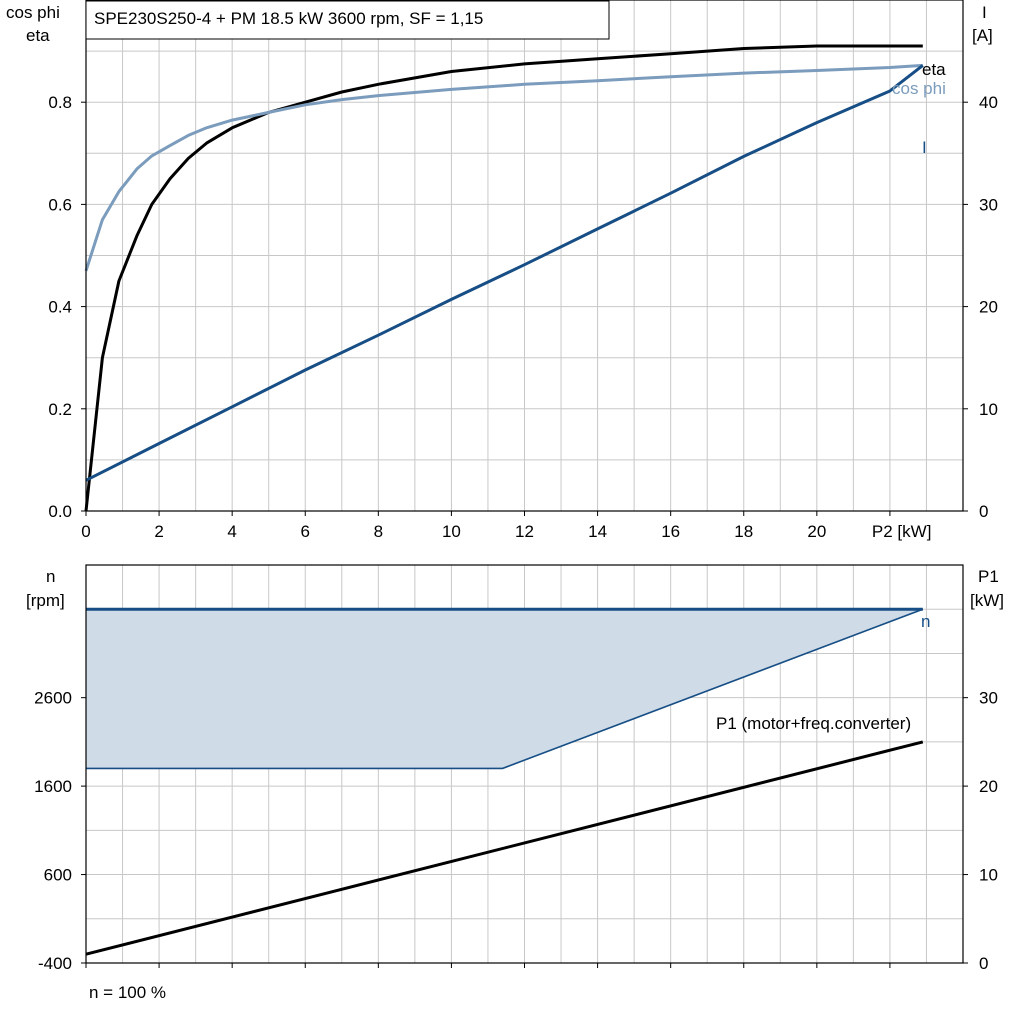  What do you see at coordinates (60, 307) in the screenshot?
I see `top-left-tick-label: 0.4` at bounding box center [60, 307].